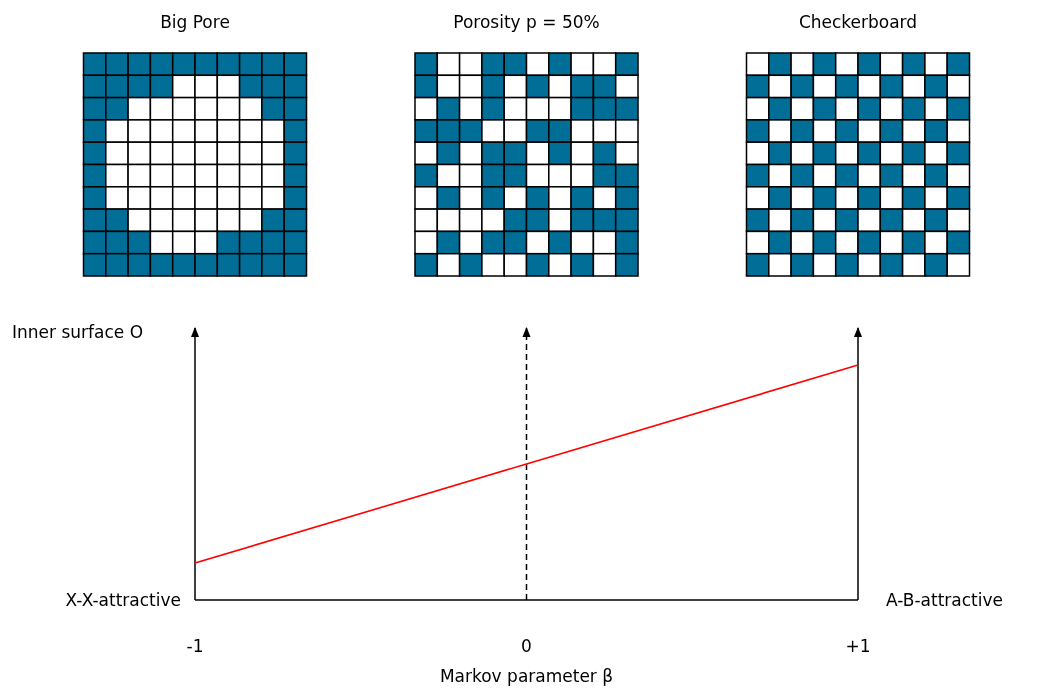 This screenshot has width=1045, height=689. I want to click on text: A-B-attractive, so click(944, 600).